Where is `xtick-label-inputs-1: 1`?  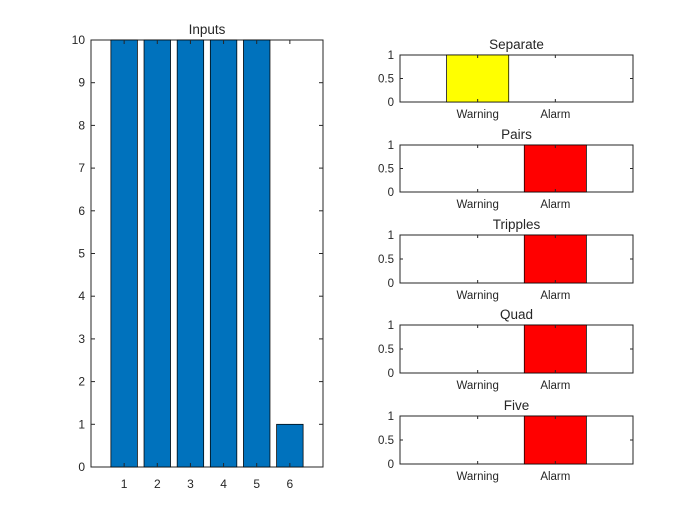
xtick-label-inputs-1: 1 is located at coordinates (124, 484).